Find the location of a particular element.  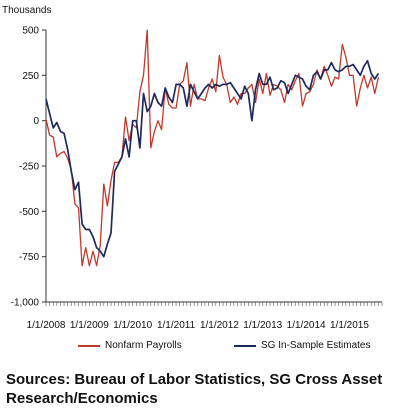

y-tick-label: -750 is located at coordinates (29, 257).